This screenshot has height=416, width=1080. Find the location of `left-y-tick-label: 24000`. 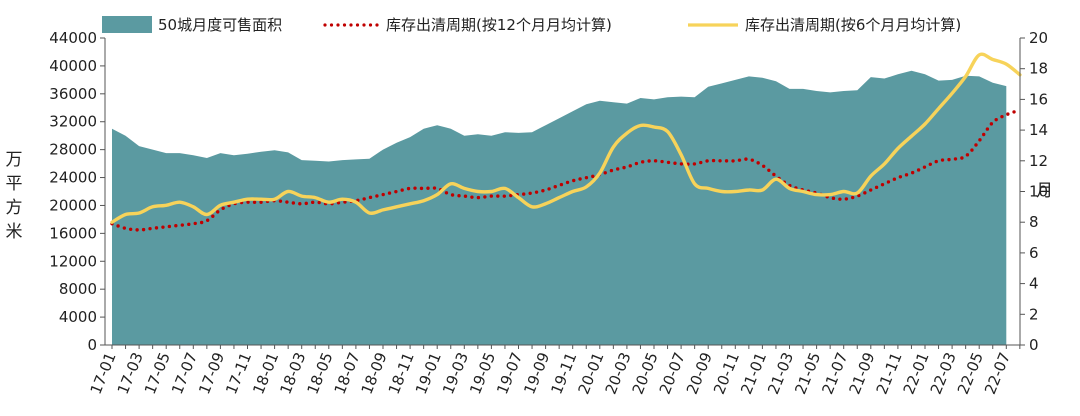

left-y-tick-label: 24000 is located at coordinates (73, 178).